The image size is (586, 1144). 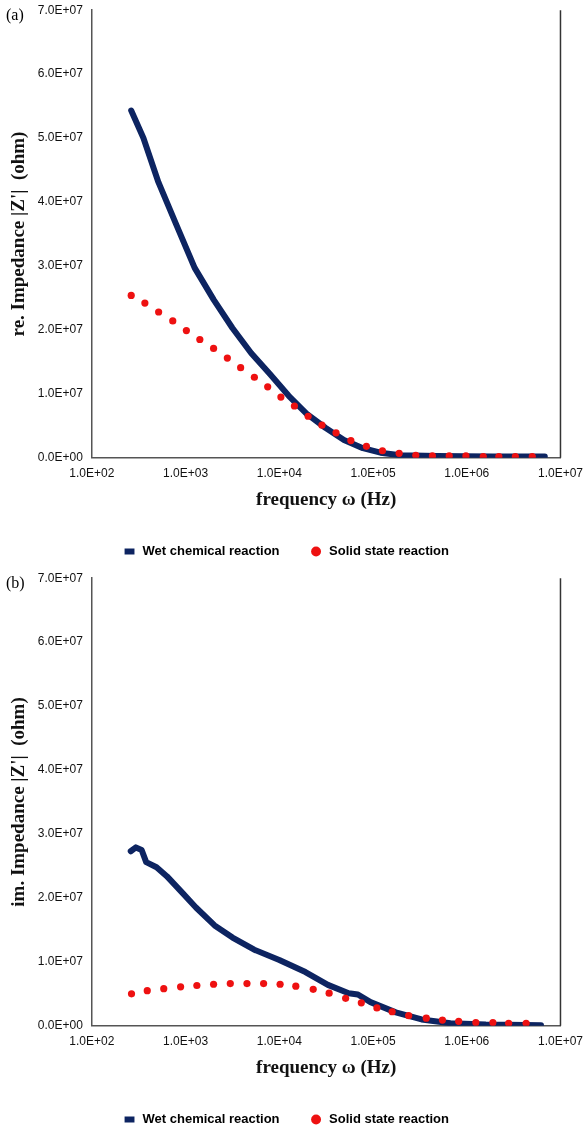 I want to click on text: (a), so click(x=15, y=15).